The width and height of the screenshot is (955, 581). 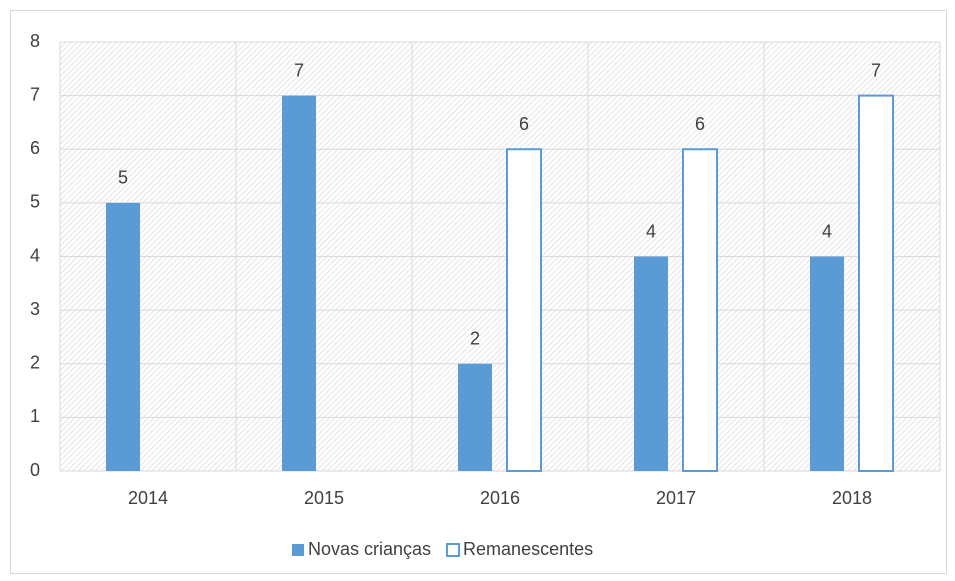 What do you see at coordinates (369, 549) in the screenshot?
I see `legend-label: Novas crianças` at bounding box center [369, 549].